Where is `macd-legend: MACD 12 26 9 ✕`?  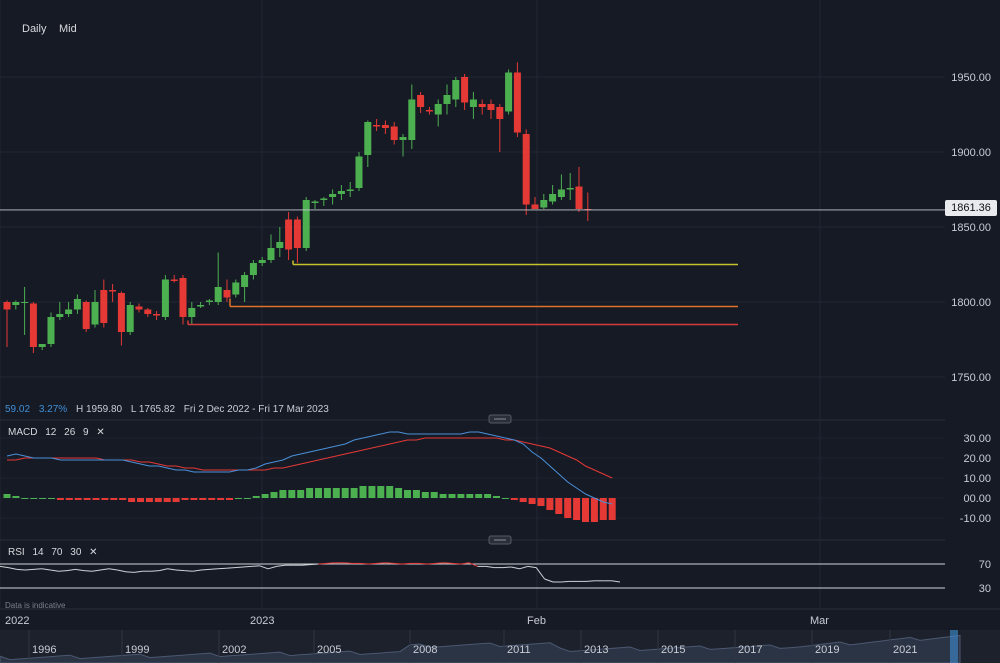
macd-legend: MACD 12 26 9 ✕ is located at coordinates (59, 432).